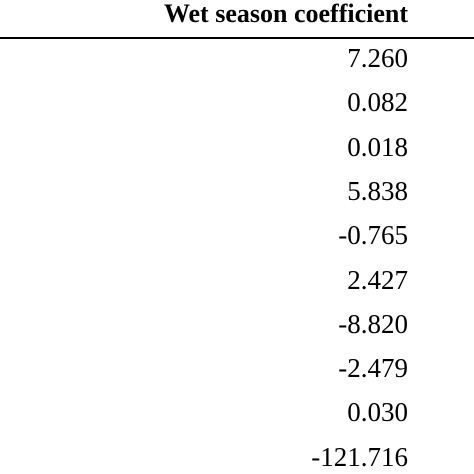 This screenshot has width=474, height=474. Describe the element at coordinates (377, 58) in the screenshot. I see `table-cell: 7.260` at that location.